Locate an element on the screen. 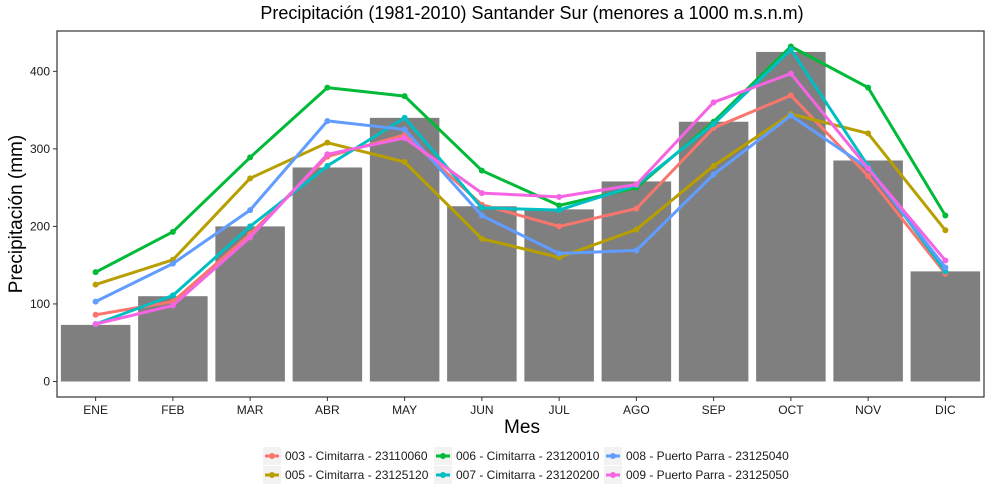 The image size is (1000, 500). y-tick-label: 300 is located at coordinates (40, 149).